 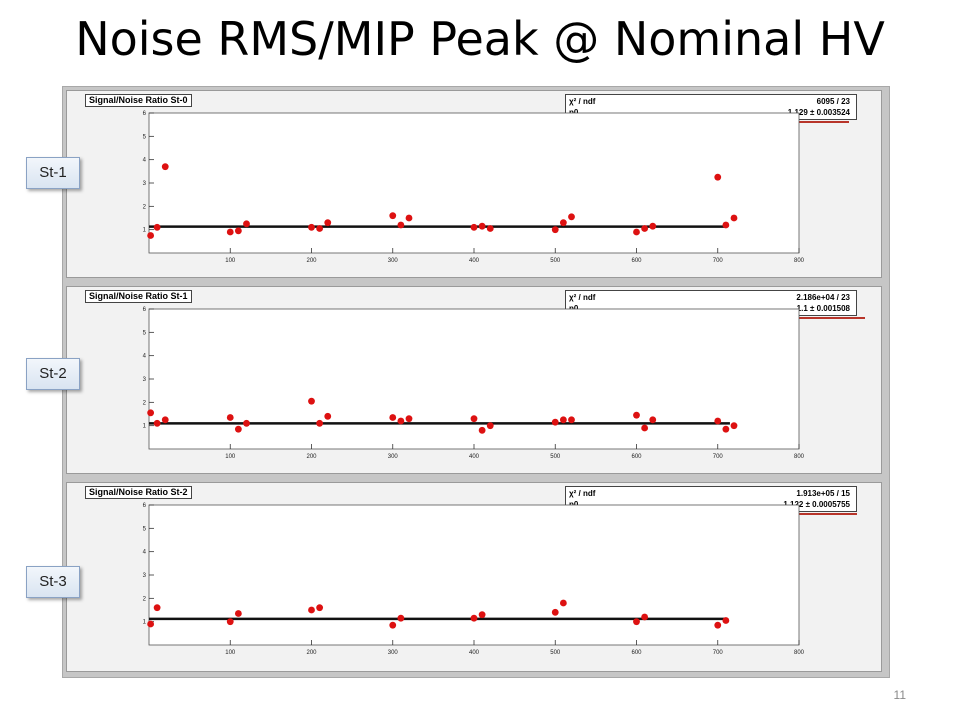 I want to click on x-tick-label: 800, so click(x=799, y=261).